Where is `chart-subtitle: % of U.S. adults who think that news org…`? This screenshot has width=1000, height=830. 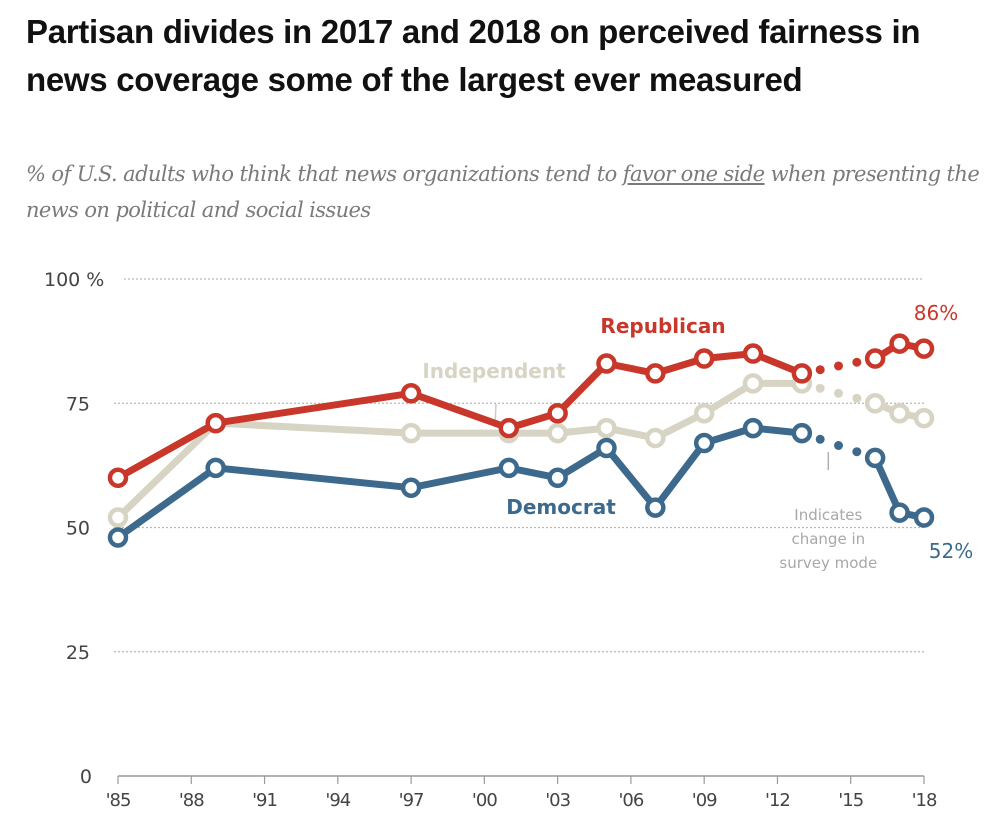 chart-subtitle: % of U.S. adults who think that news org… is located at coordinates (506, 192).